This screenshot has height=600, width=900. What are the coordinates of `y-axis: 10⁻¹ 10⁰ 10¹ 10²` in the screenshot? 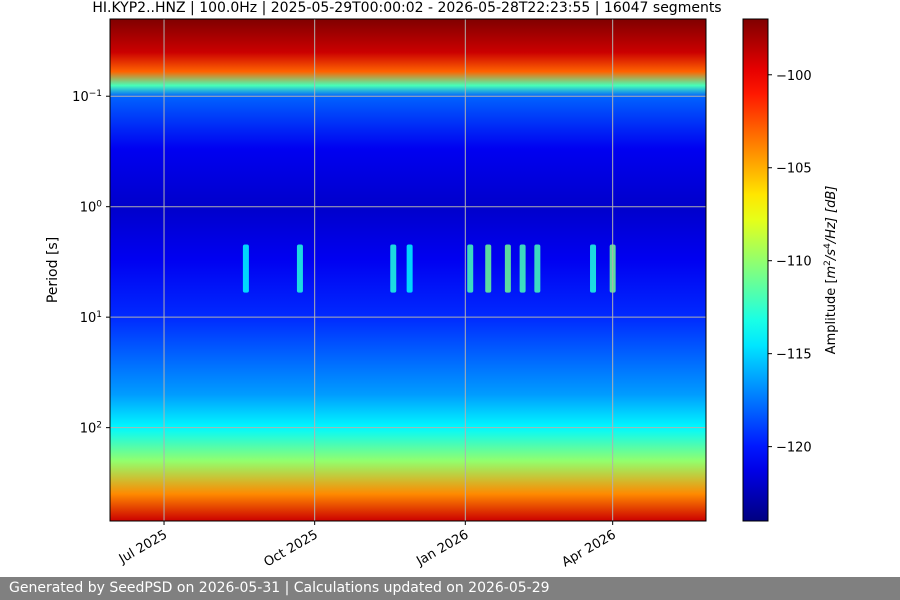 It's located at (91, 263).